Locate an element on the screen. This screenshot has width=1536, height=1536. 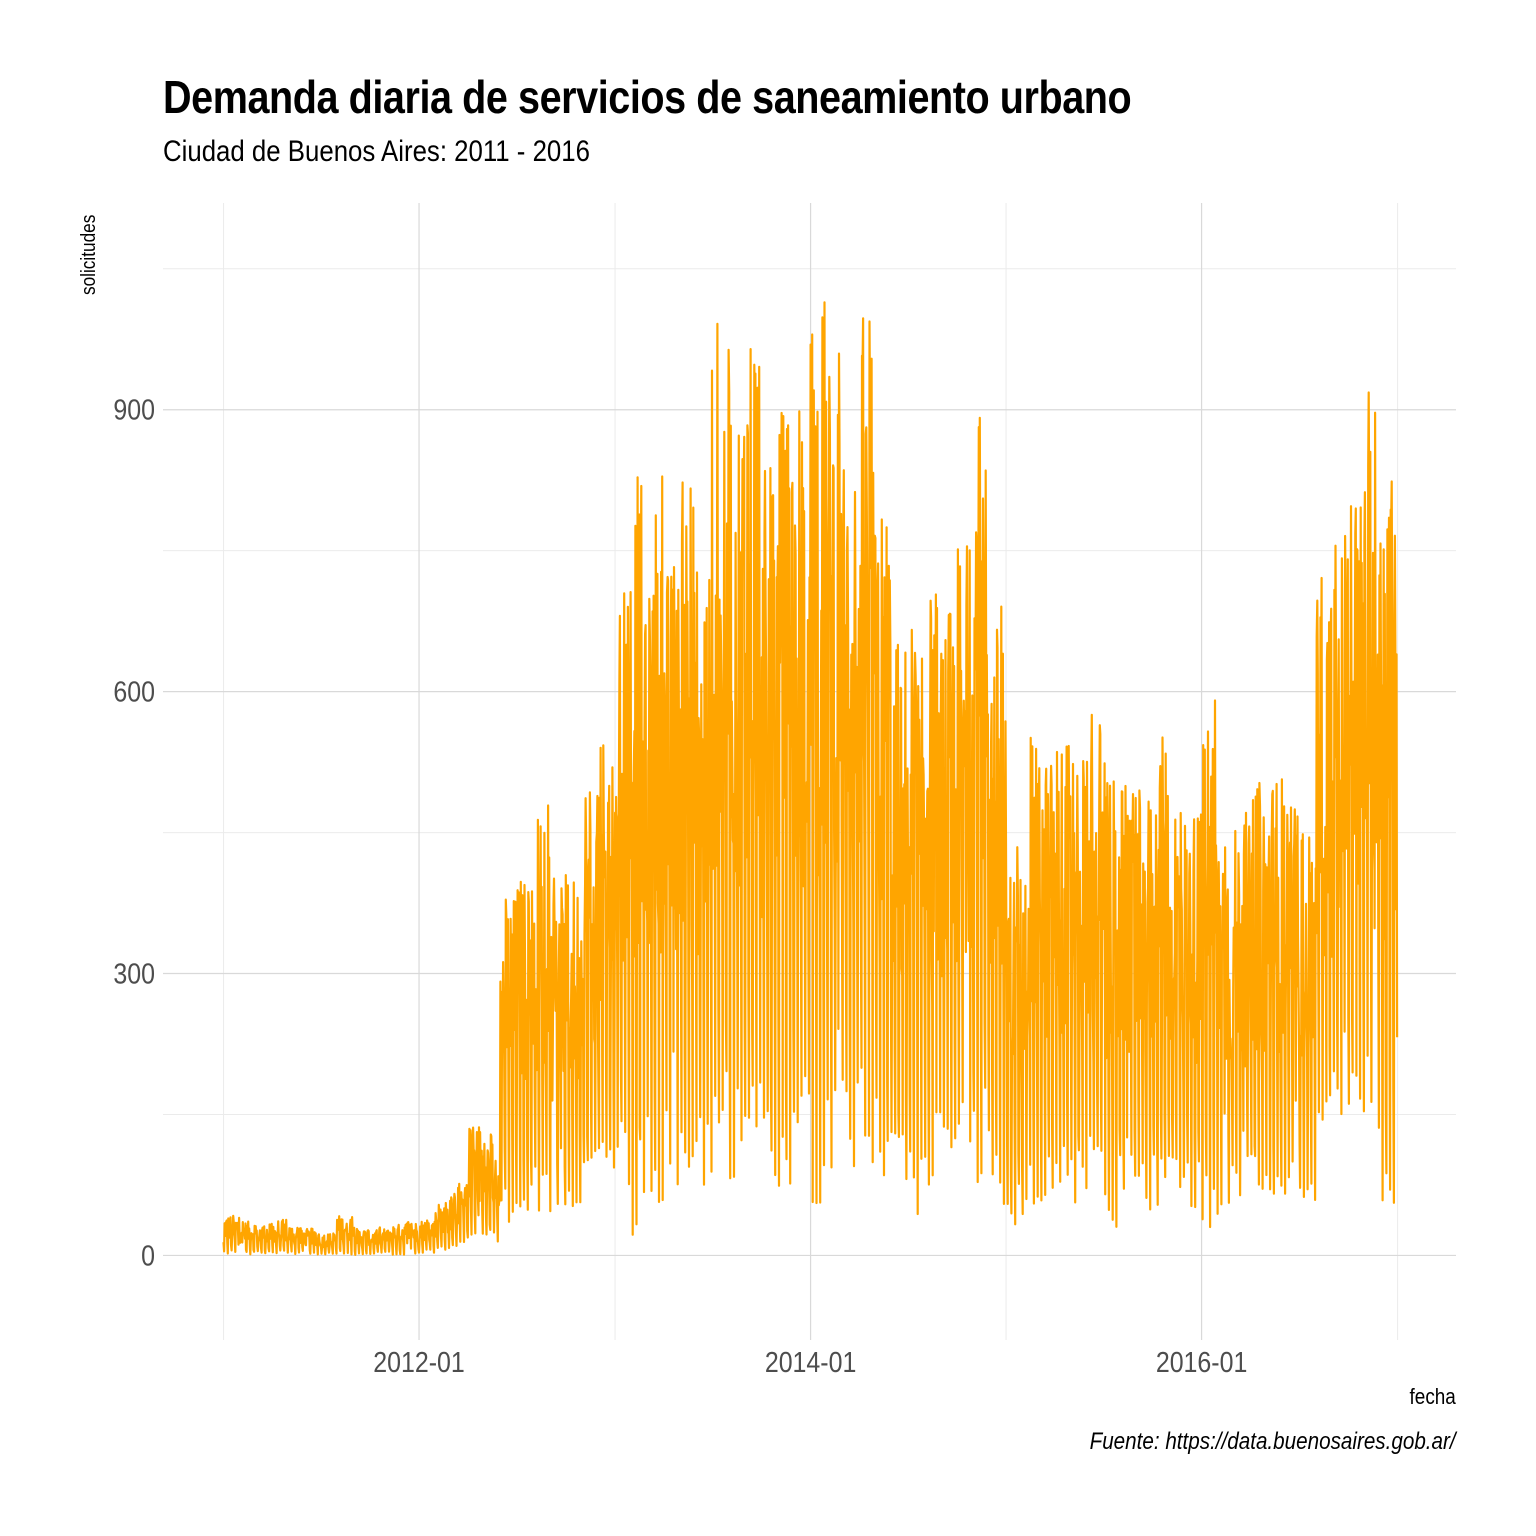
x-axis-ticks: 2012-01 2014-01 2016-01 is located at coordinates (810, 1362).